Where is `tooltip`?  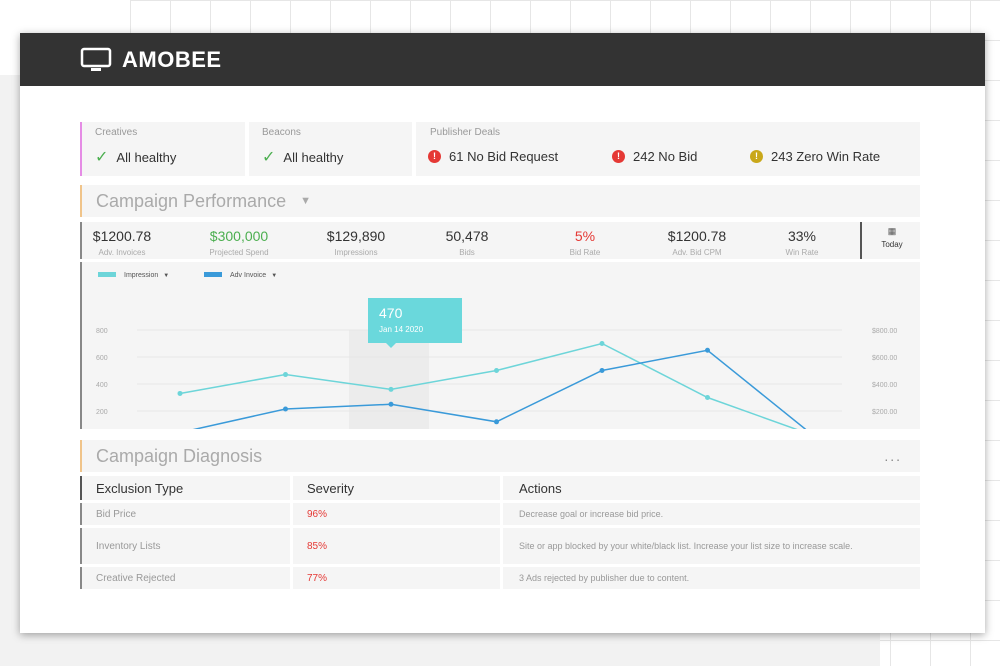 tooltip is located at coordinates (415, 320).